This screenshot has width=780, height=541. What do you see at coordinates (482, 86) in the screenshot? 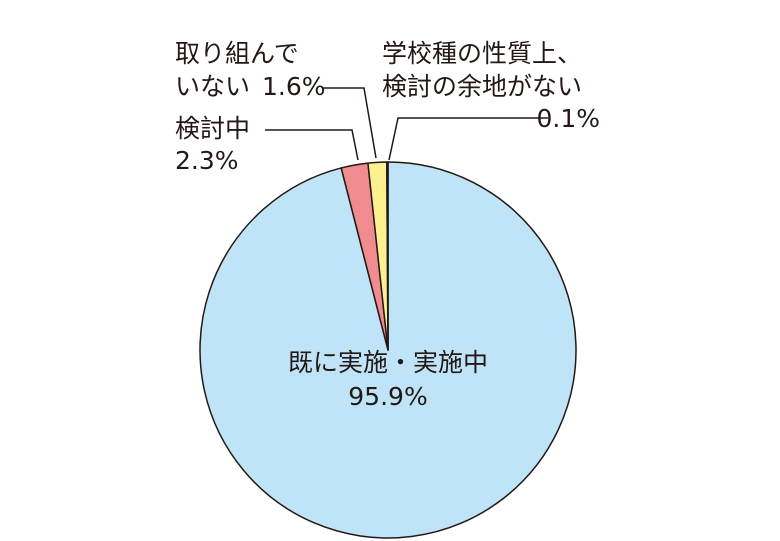
I see `slice-label: 検討の余地がない` at bounding box center [482, 86].